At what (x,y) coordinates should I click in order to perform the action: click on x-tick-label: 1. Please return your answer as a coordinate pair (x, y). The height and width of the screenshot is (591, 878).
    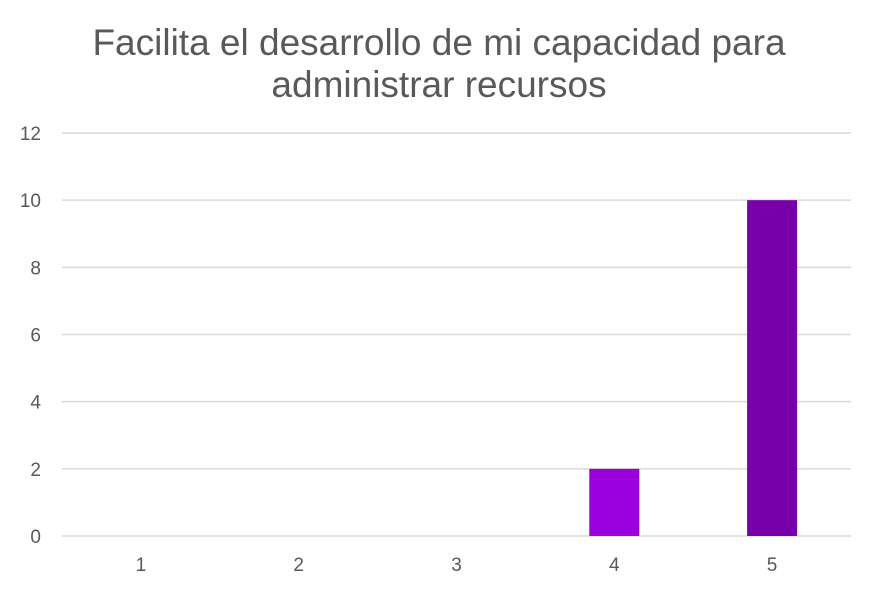
    Looking at the image, I should click on (141, 565).